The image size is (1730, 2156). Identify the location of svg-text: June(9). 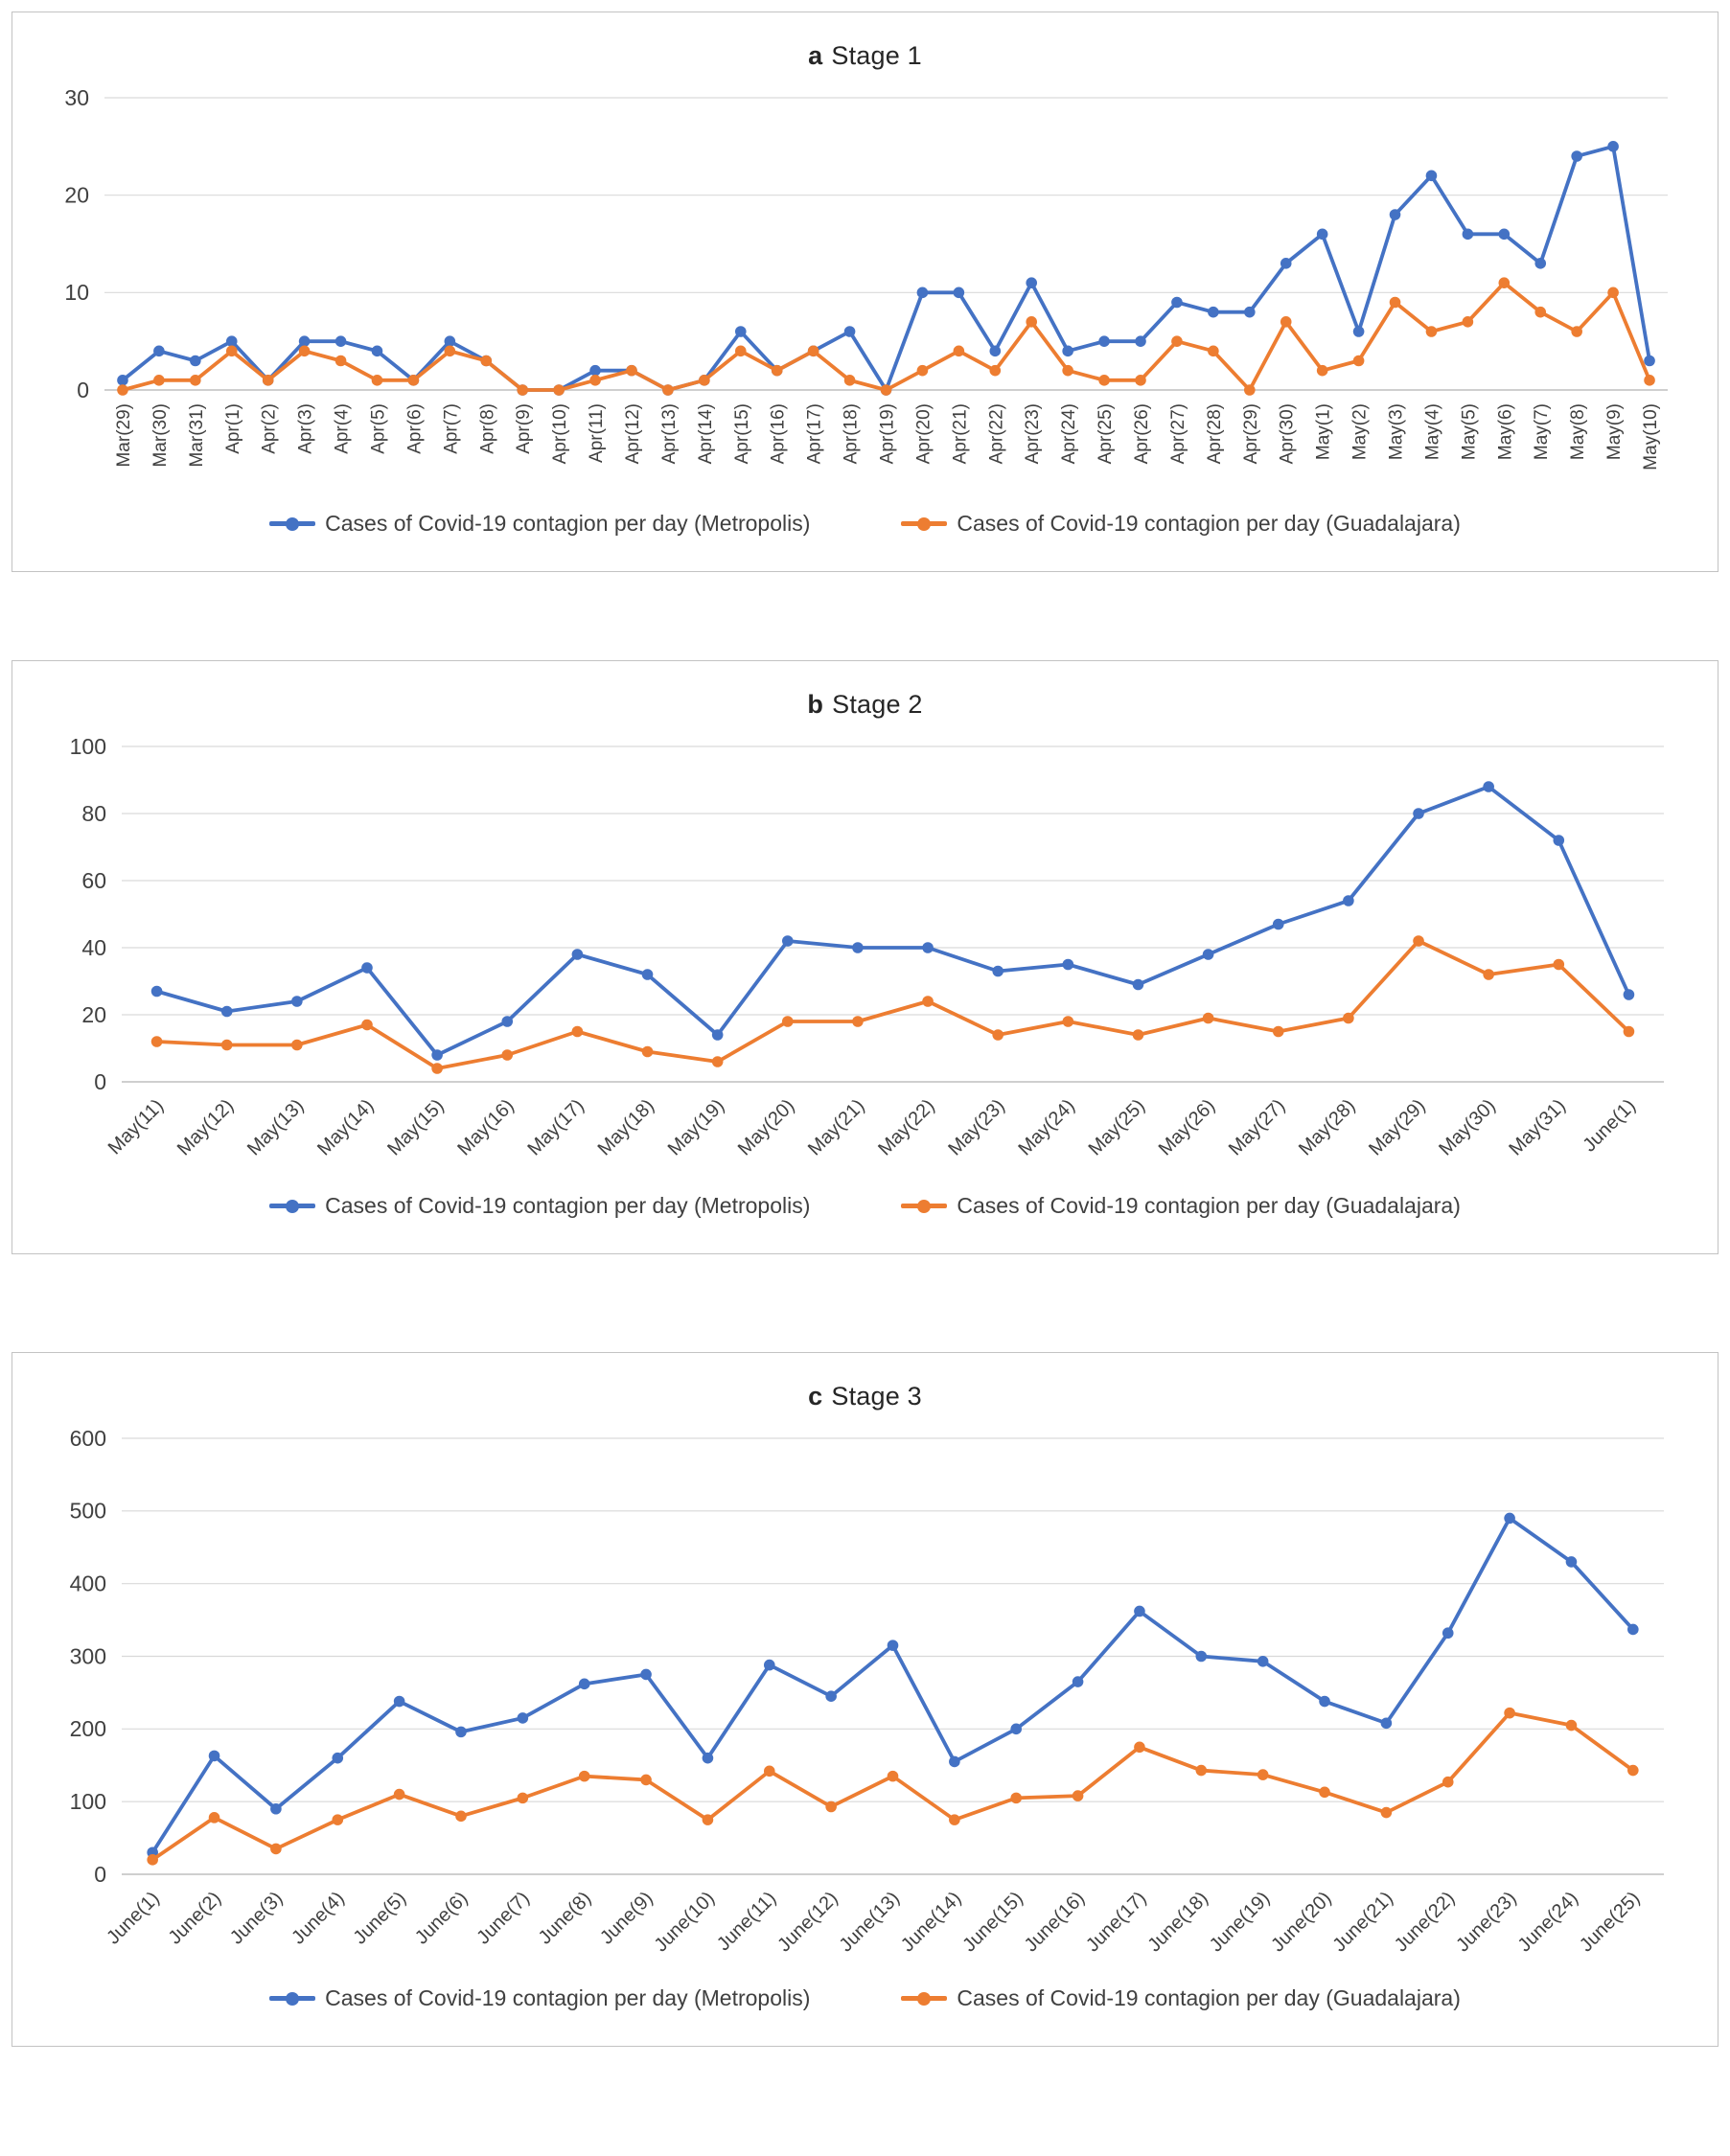
(626, 1919).